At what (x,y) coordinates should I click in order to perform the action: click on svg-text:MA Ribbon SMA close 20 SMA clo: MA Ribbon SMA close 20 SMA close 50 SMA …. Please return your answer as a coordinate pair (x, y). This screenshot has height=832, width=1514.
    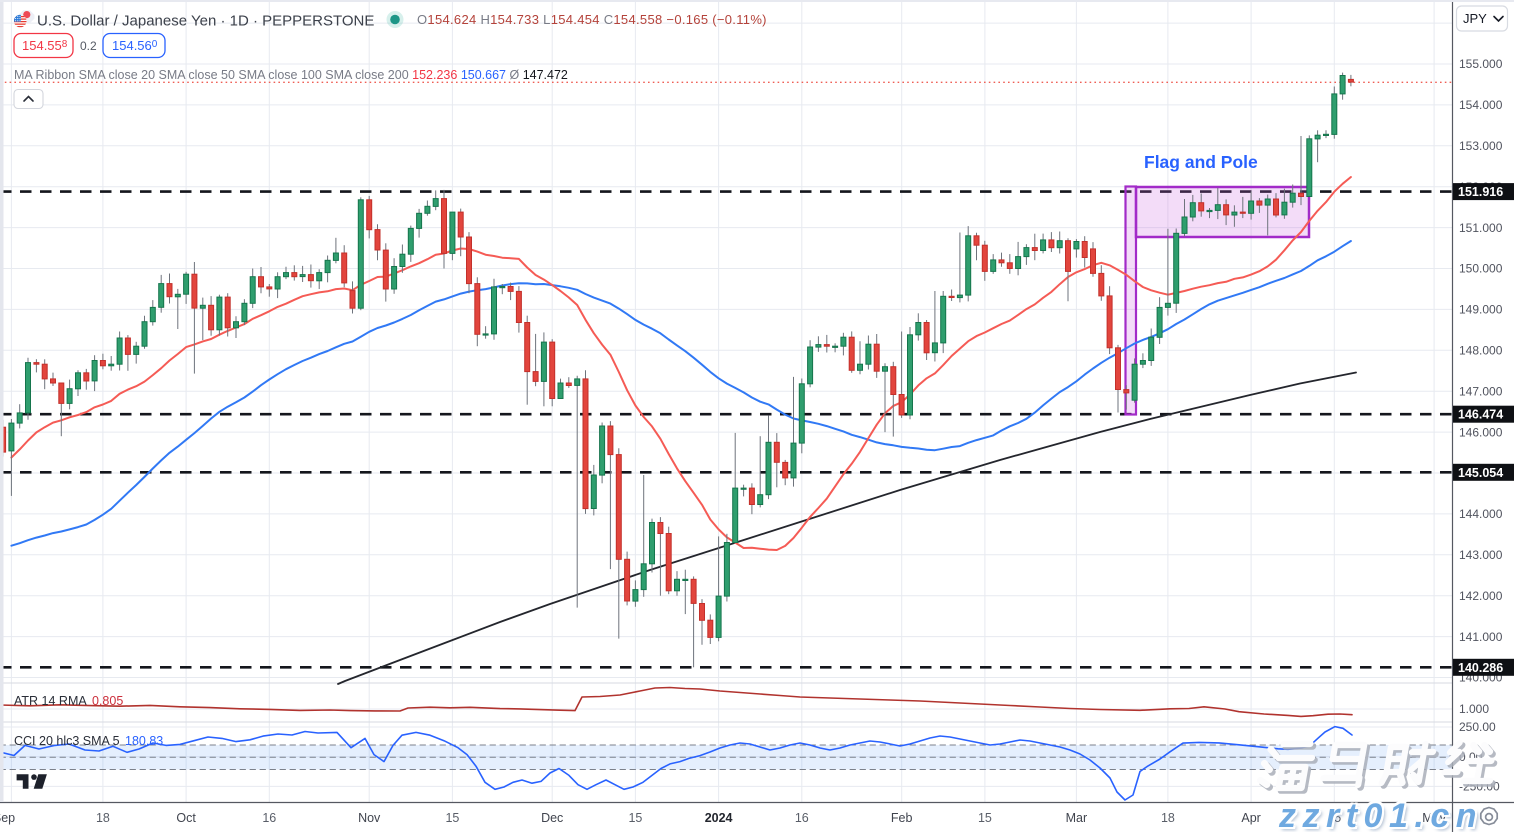
    Looking at the image, I should click on (291, 75).